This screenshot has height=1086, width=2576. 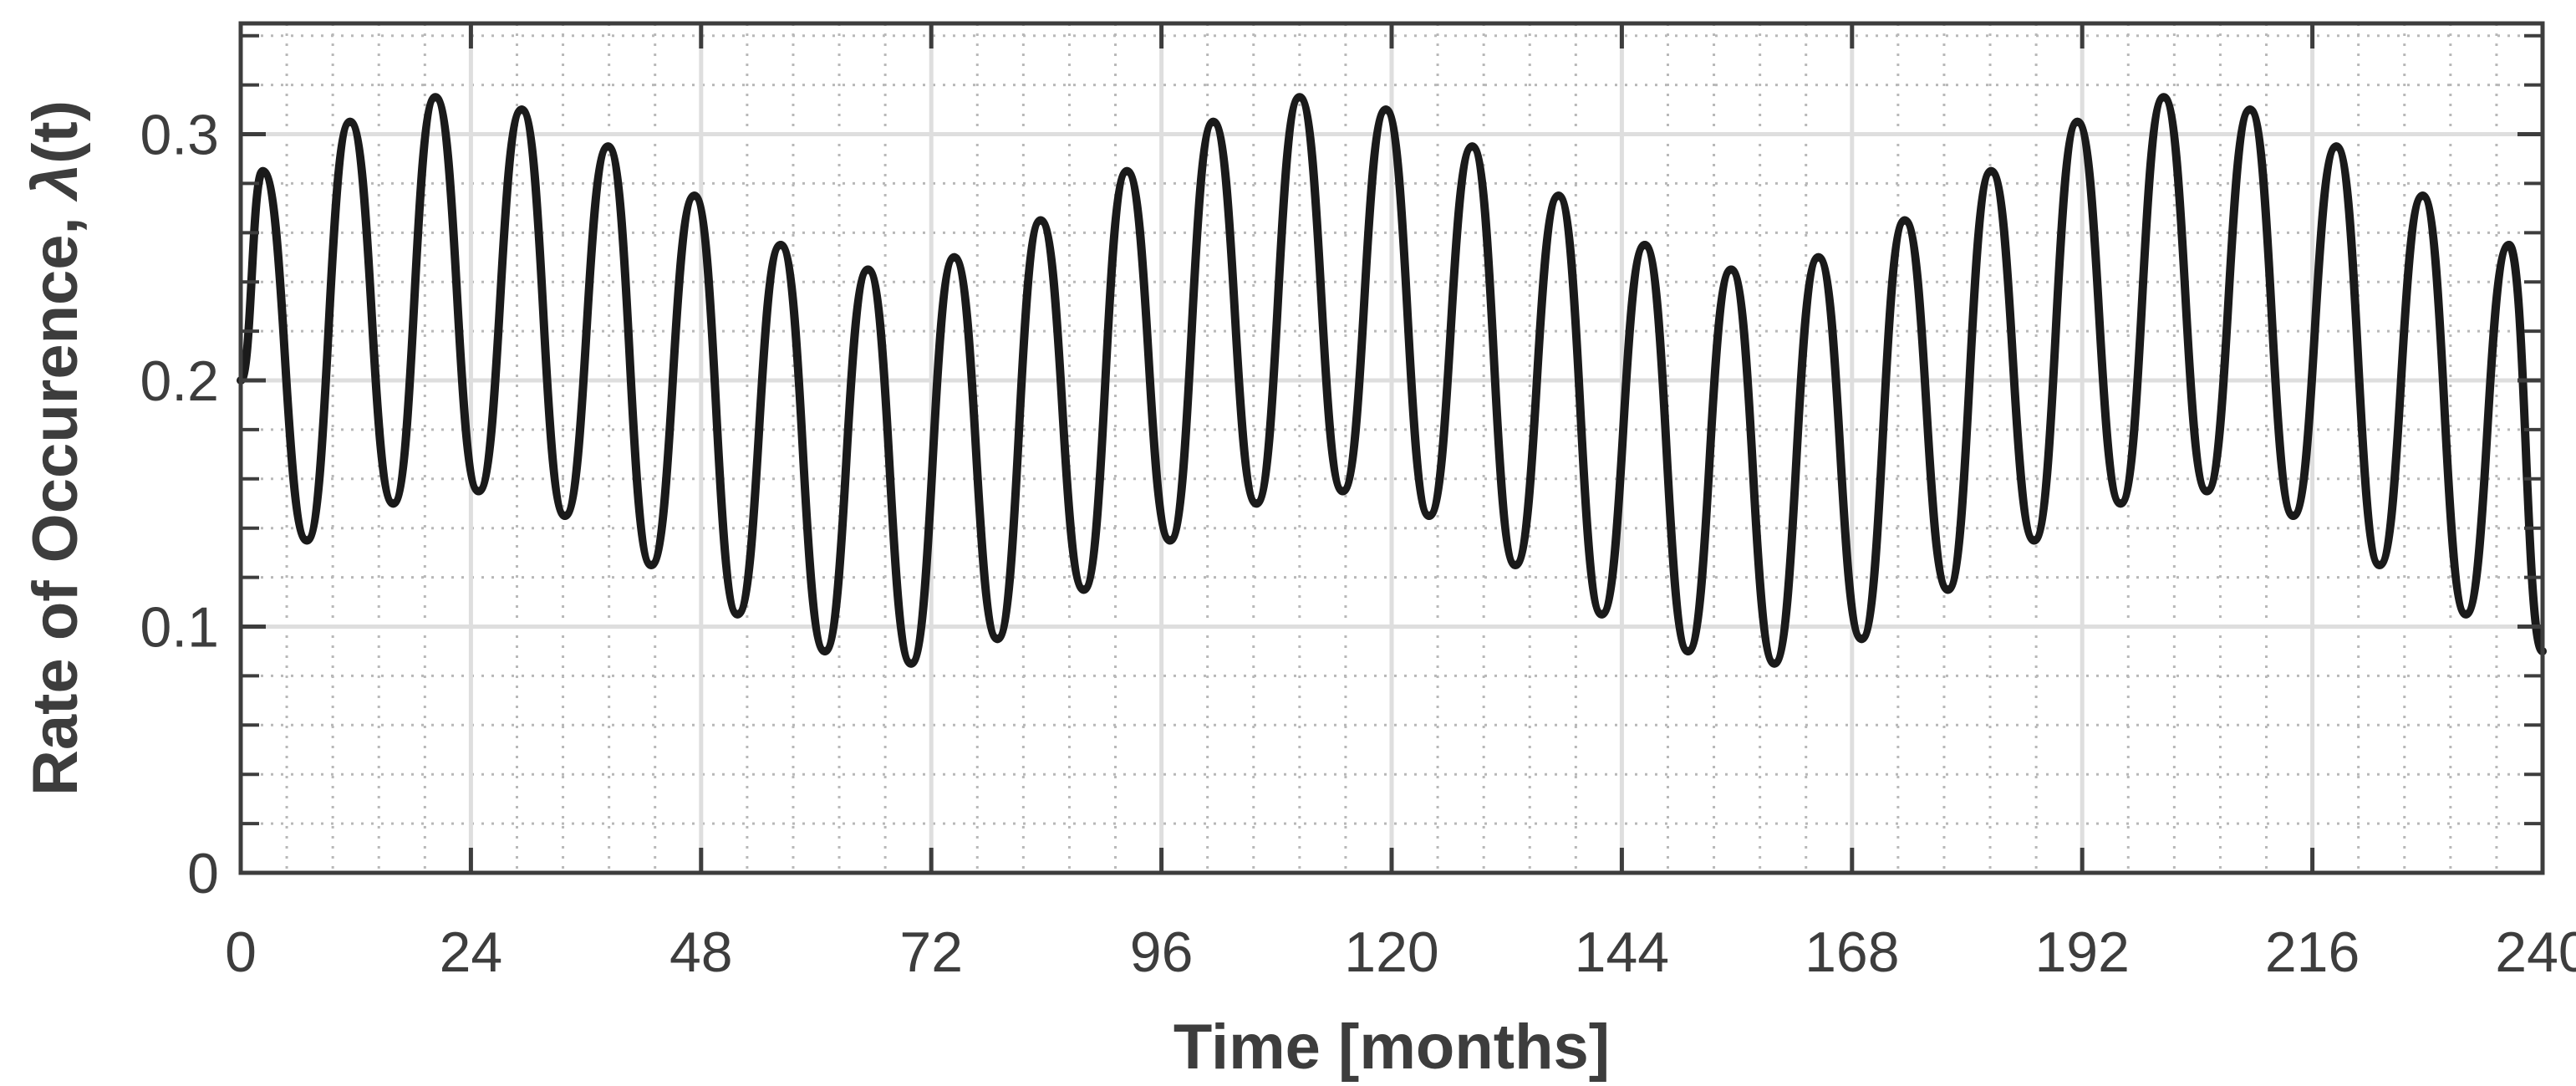 I want to click on x-axis-label: Time [months], so click(x=1391, y=1047).